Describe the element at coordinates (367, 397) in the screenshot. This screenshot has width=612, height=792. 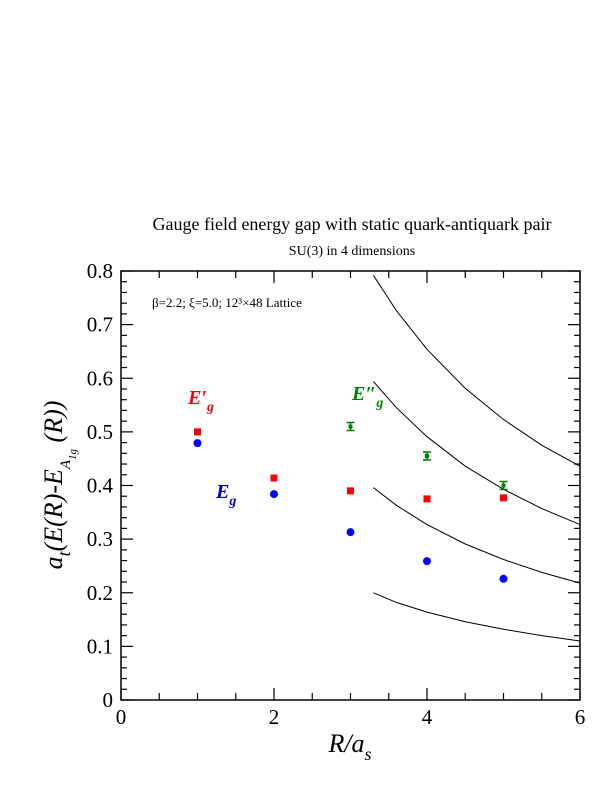
I see `series-label-edoubleprime-g: E″g` at that location.